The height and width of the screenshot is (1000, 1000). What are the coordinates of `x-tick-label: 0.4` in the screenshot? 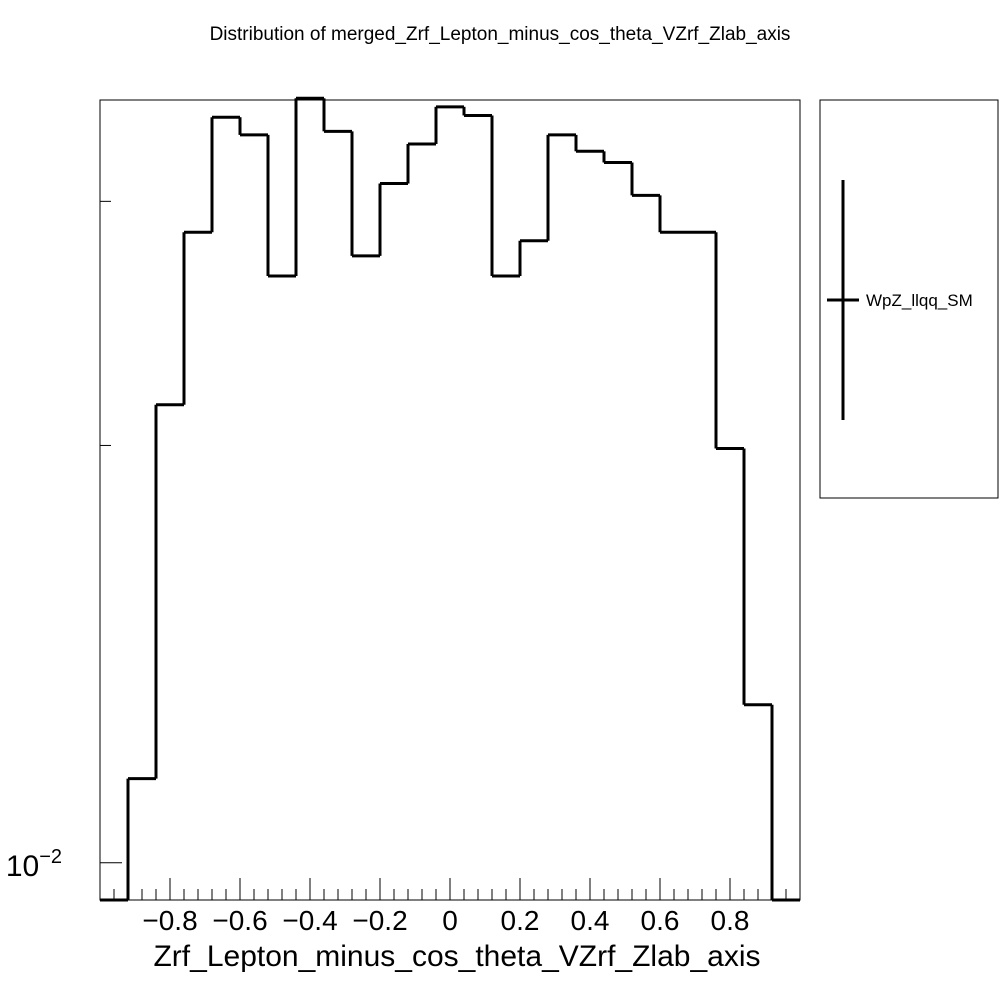 It's located at (590, 920).